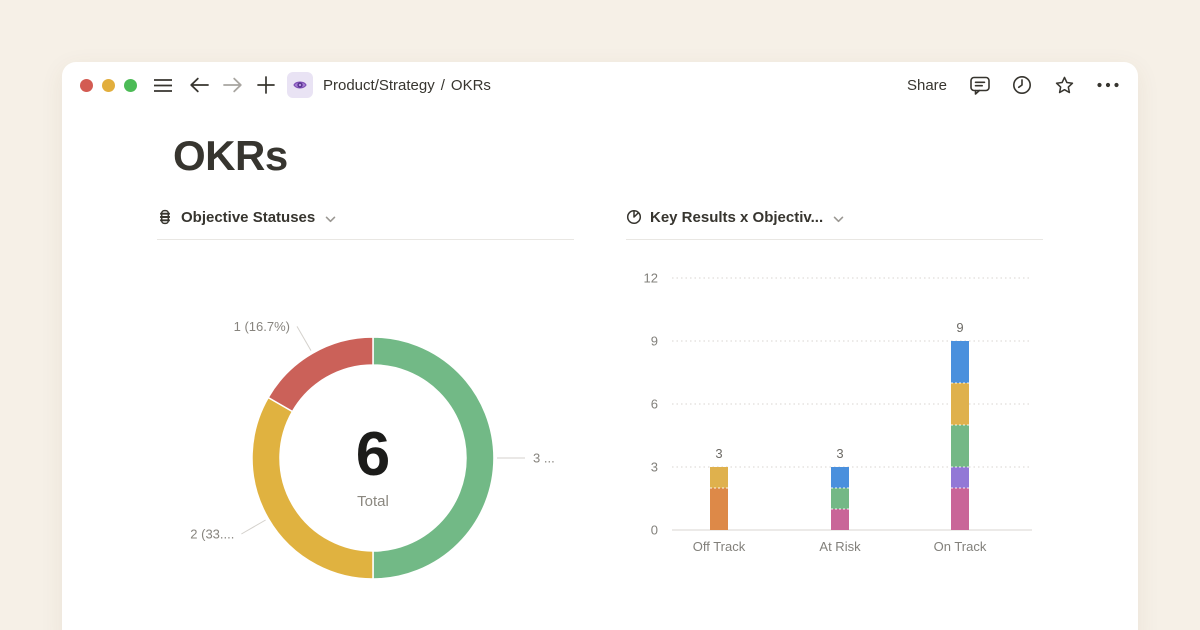 This screenshot has height=630, width=1200. Describe the element at coordinates (838, 412) in the screenshot. I see `bar-chart: 0 3 6 9 12 3 Off Track 3 At Risk 9 On Track` at that location.